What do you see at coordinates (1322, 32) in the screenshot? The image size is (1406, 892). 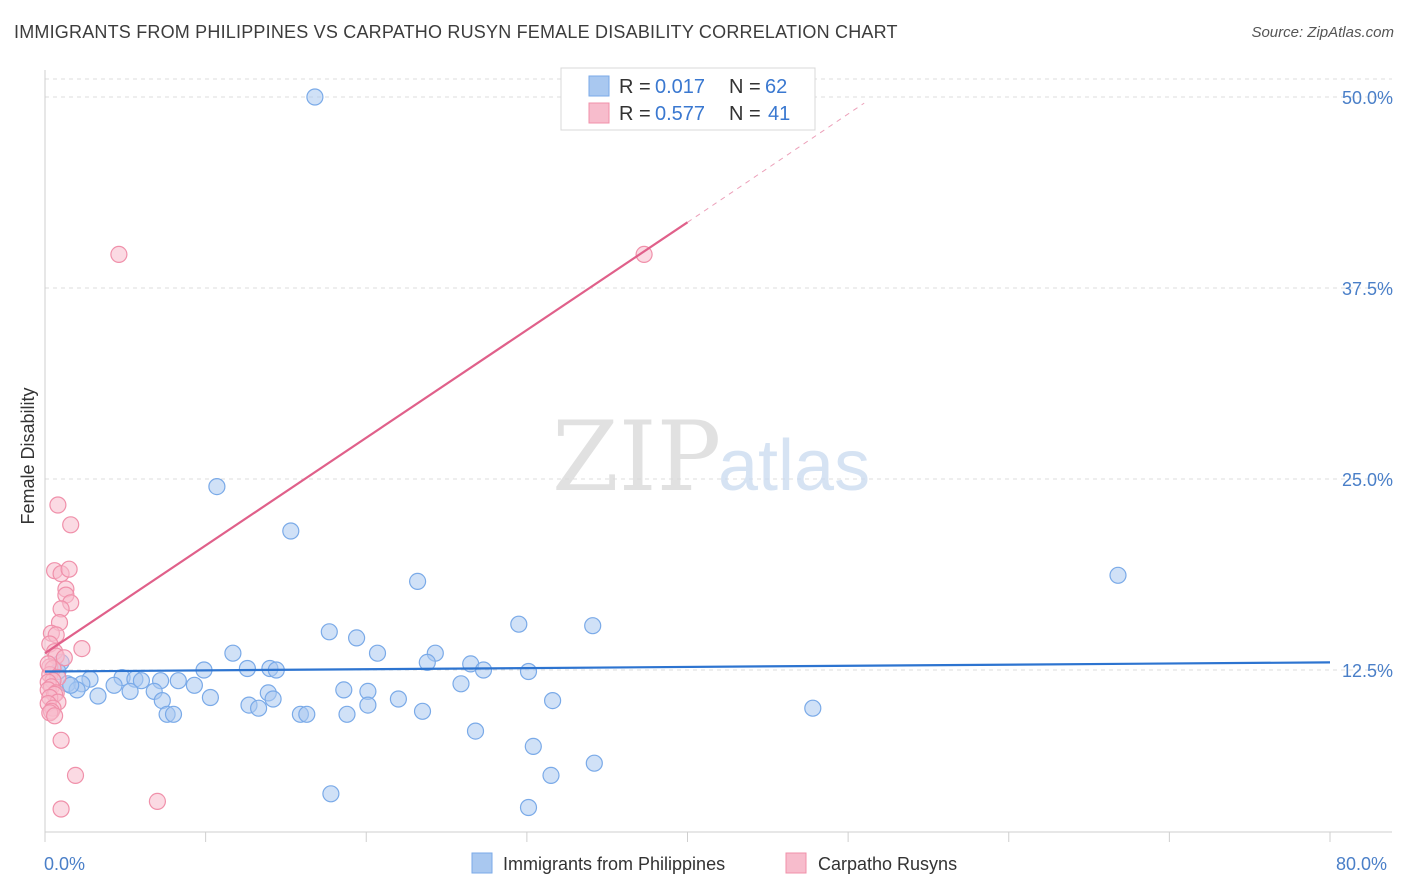 I see `source-credit: Source: ZipAtlas.com` at bounding box center [1322, 32].